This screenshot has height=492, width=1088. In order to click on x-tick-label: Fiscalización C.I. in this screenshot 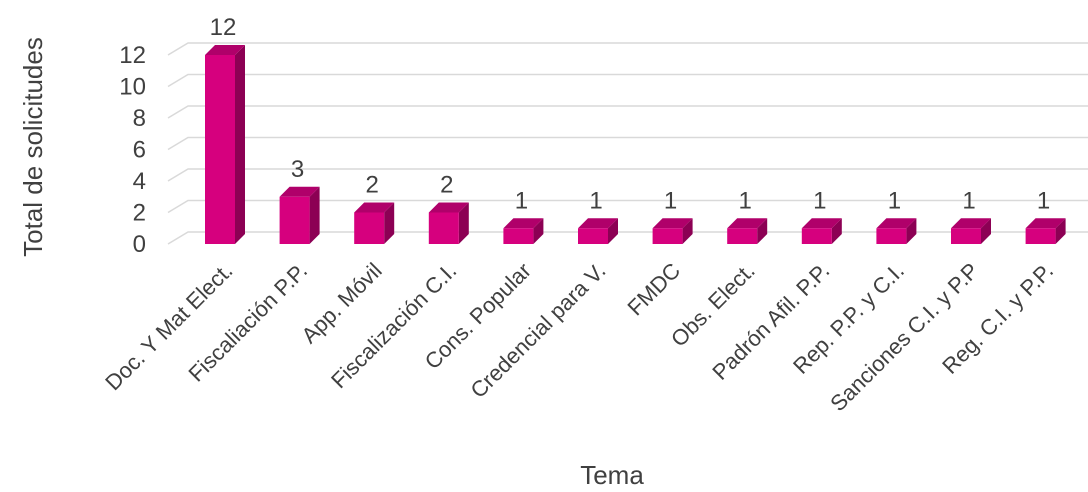, I will do `click(393, 325)`.